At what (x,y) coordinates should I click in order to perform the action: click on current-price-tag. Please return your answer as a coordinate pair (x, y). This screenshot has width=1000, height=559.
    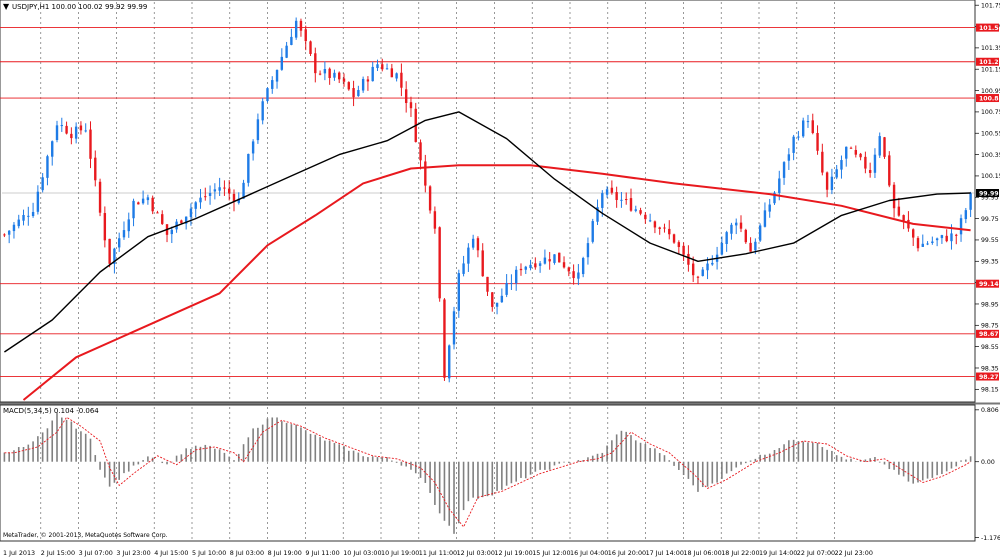
    Looking at the image, I should click on (987, 192).